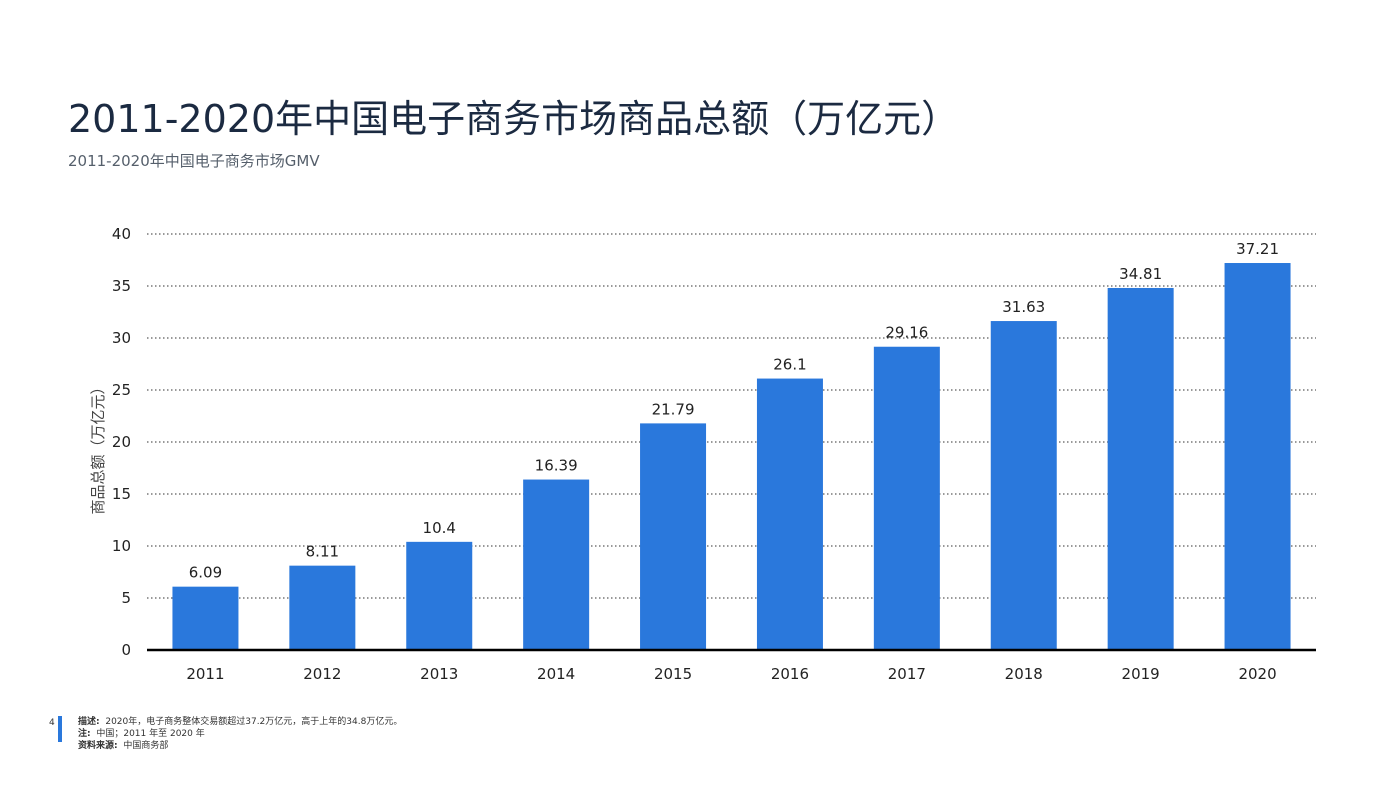 The image size is (1400, 788). What do you see at coordinates (790, 674) in the screenshot?
I see `x-tick-label: 2016` at bounding box center [790, 674].